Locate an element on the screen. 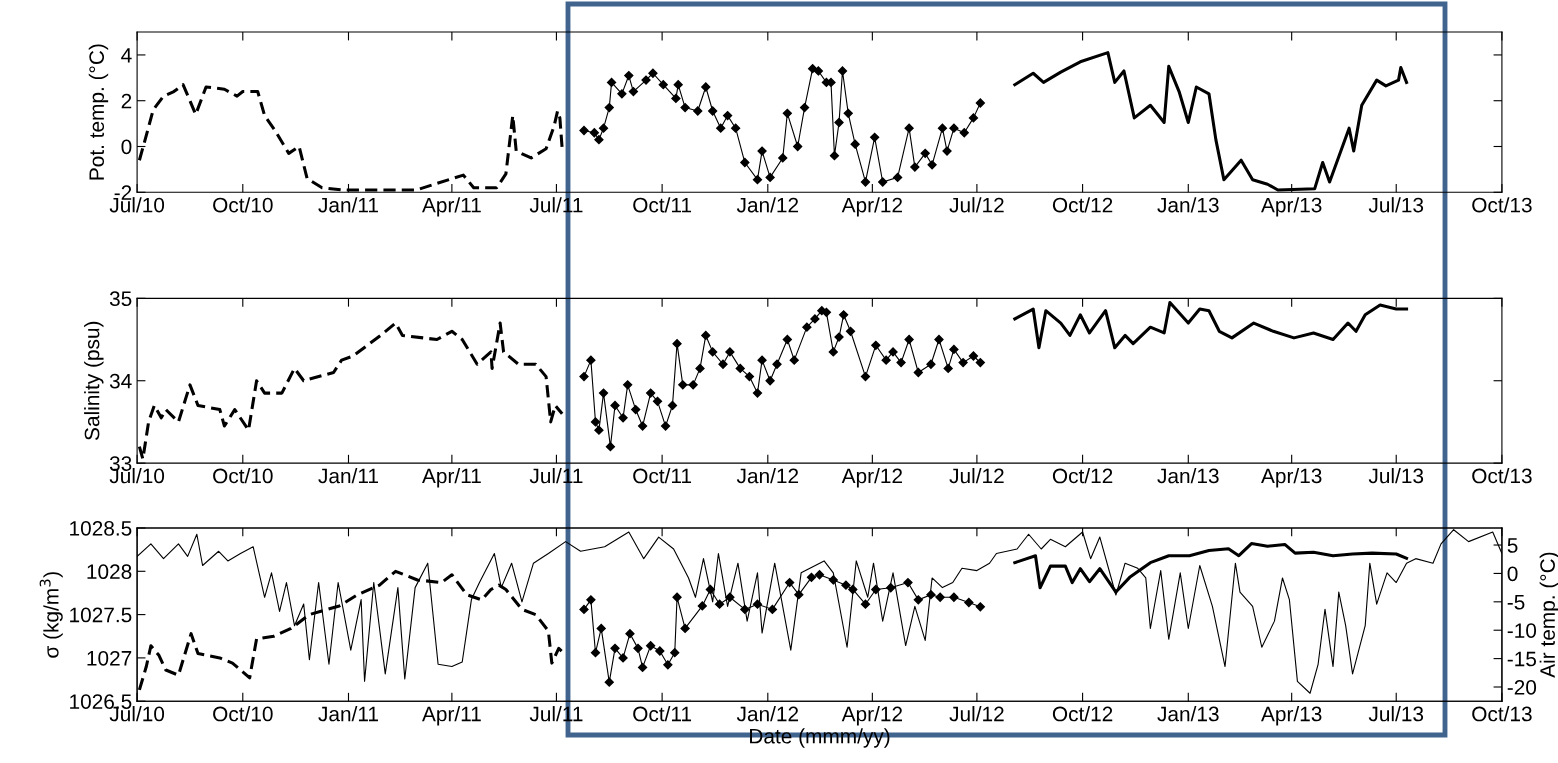  y-tick-label: 34 is located at coordinates (120, 381).